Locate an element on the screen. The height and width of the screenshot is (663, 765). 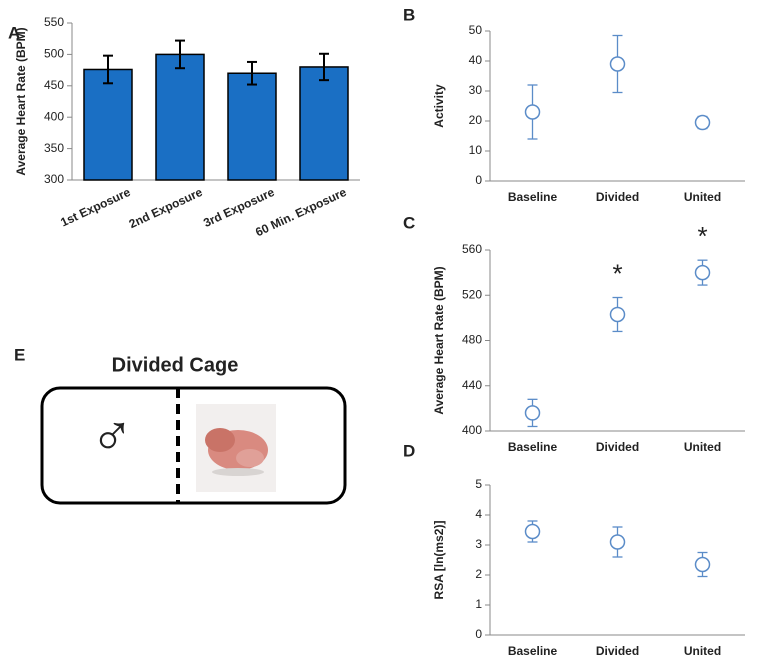
panel-label: E is located at coordinates (19, 354).